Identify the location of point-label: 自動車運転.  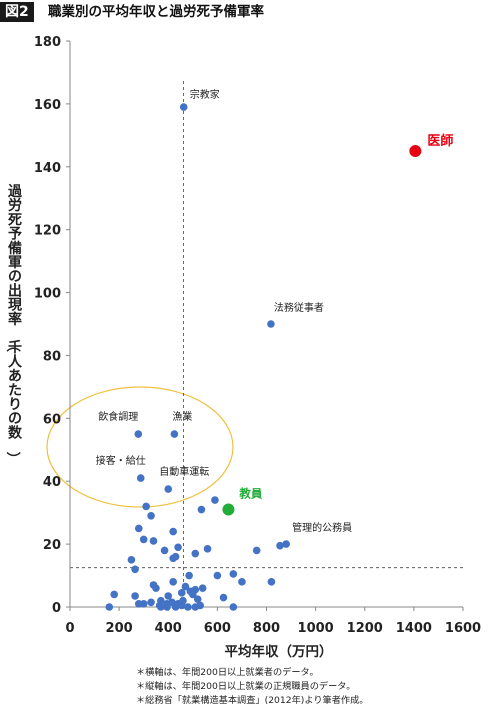
(184, 471).